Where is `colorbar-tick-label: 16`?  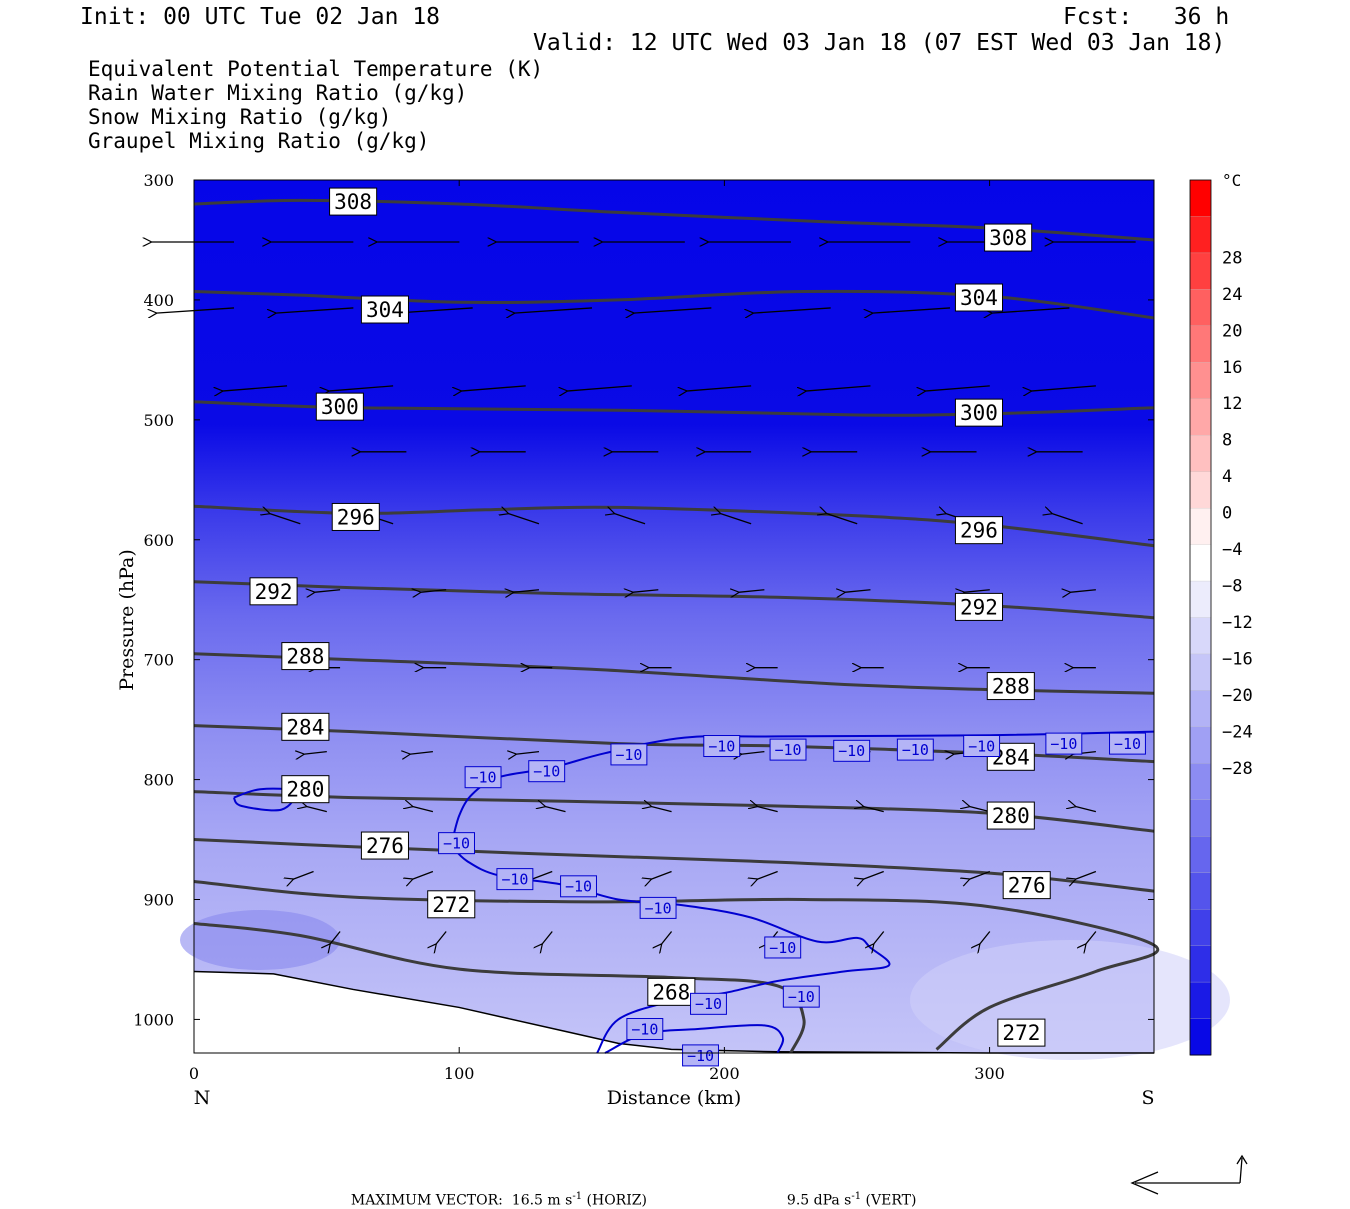
colorbar-tick-label: 16 is located at coordinates (1232, 368).